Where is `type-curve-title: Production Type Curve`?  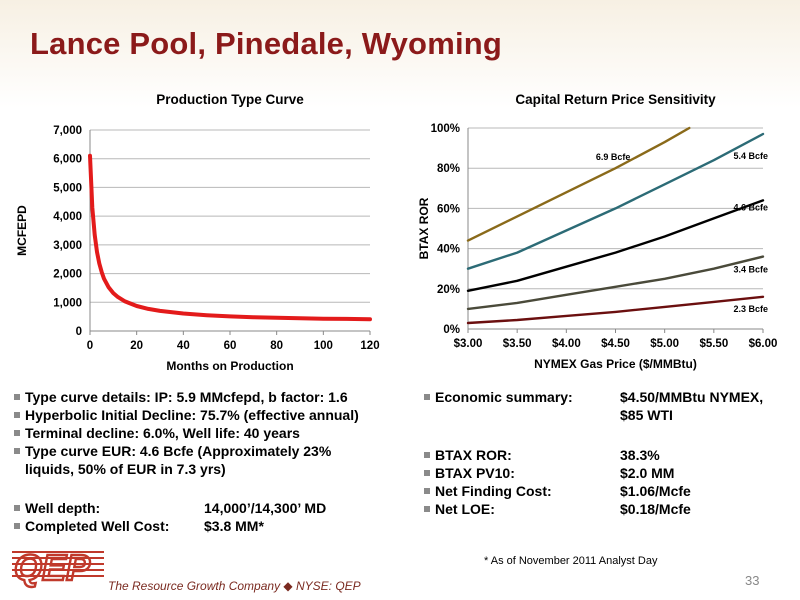
type-curve-title: Production Type Curve is located at coordinates (230, 99).